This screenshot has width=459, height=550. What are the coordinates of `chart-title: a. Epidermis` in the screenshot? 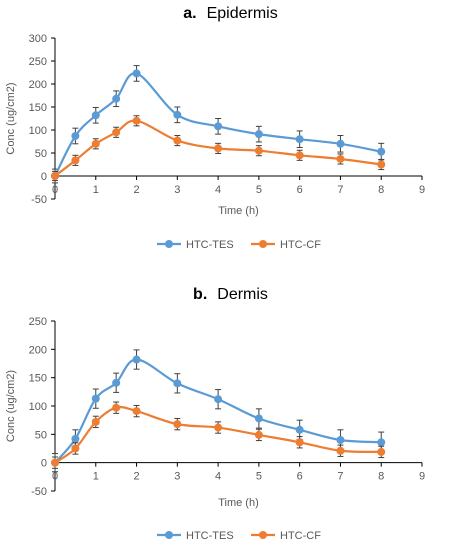 It's located at (230, 13).